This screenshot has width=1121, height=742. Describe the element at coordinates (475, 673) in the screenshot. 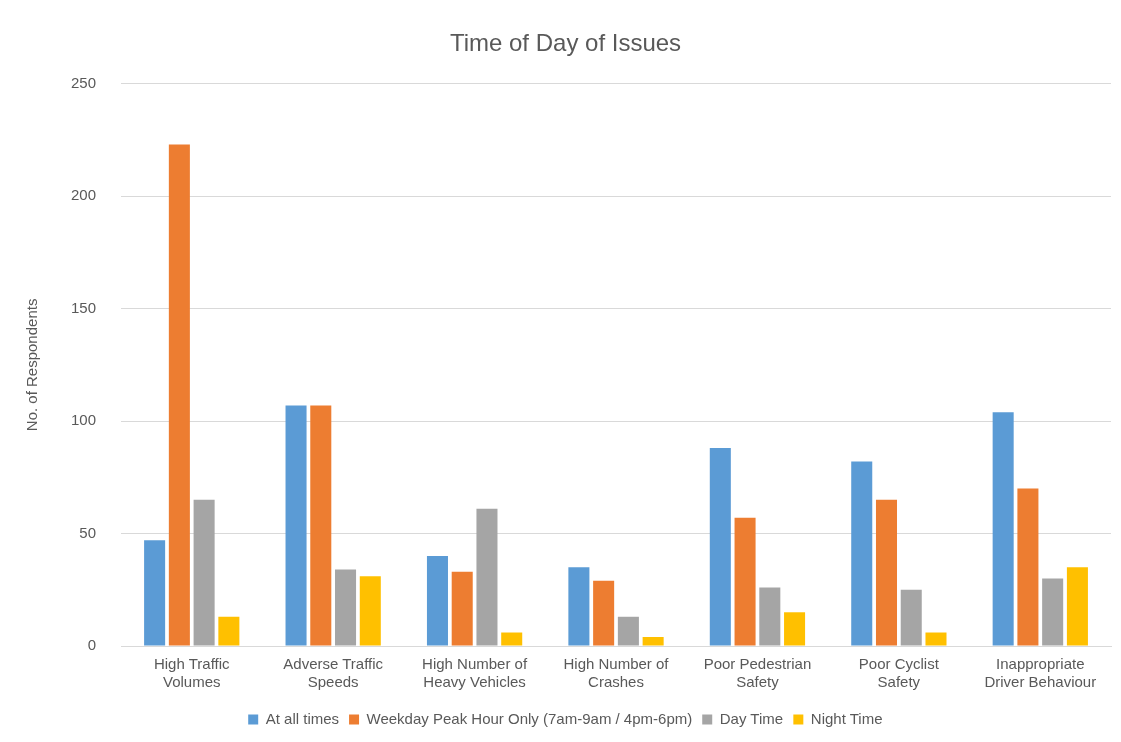

I see `x-tick-label: High Number of Heavy Vehicles` at that location.